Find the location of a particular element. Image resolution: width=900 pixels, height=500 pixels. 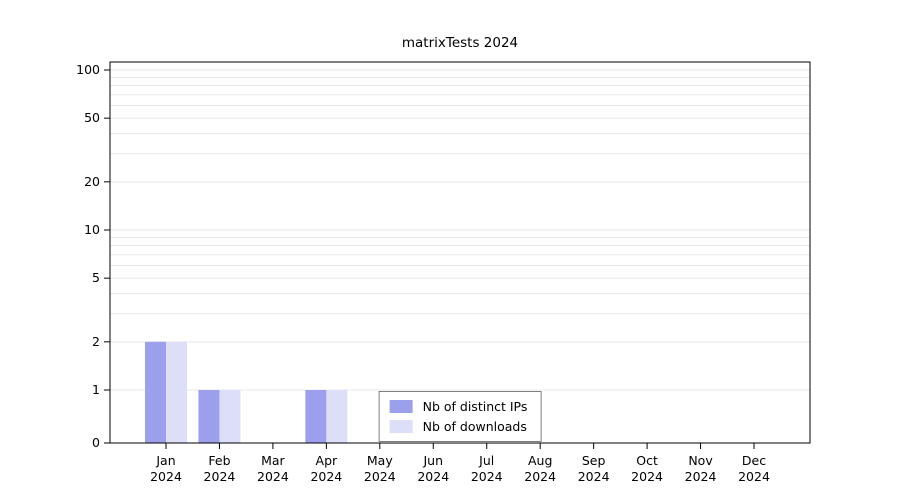

x-tick-label-month: Aug is located at coordinates (540, 460).